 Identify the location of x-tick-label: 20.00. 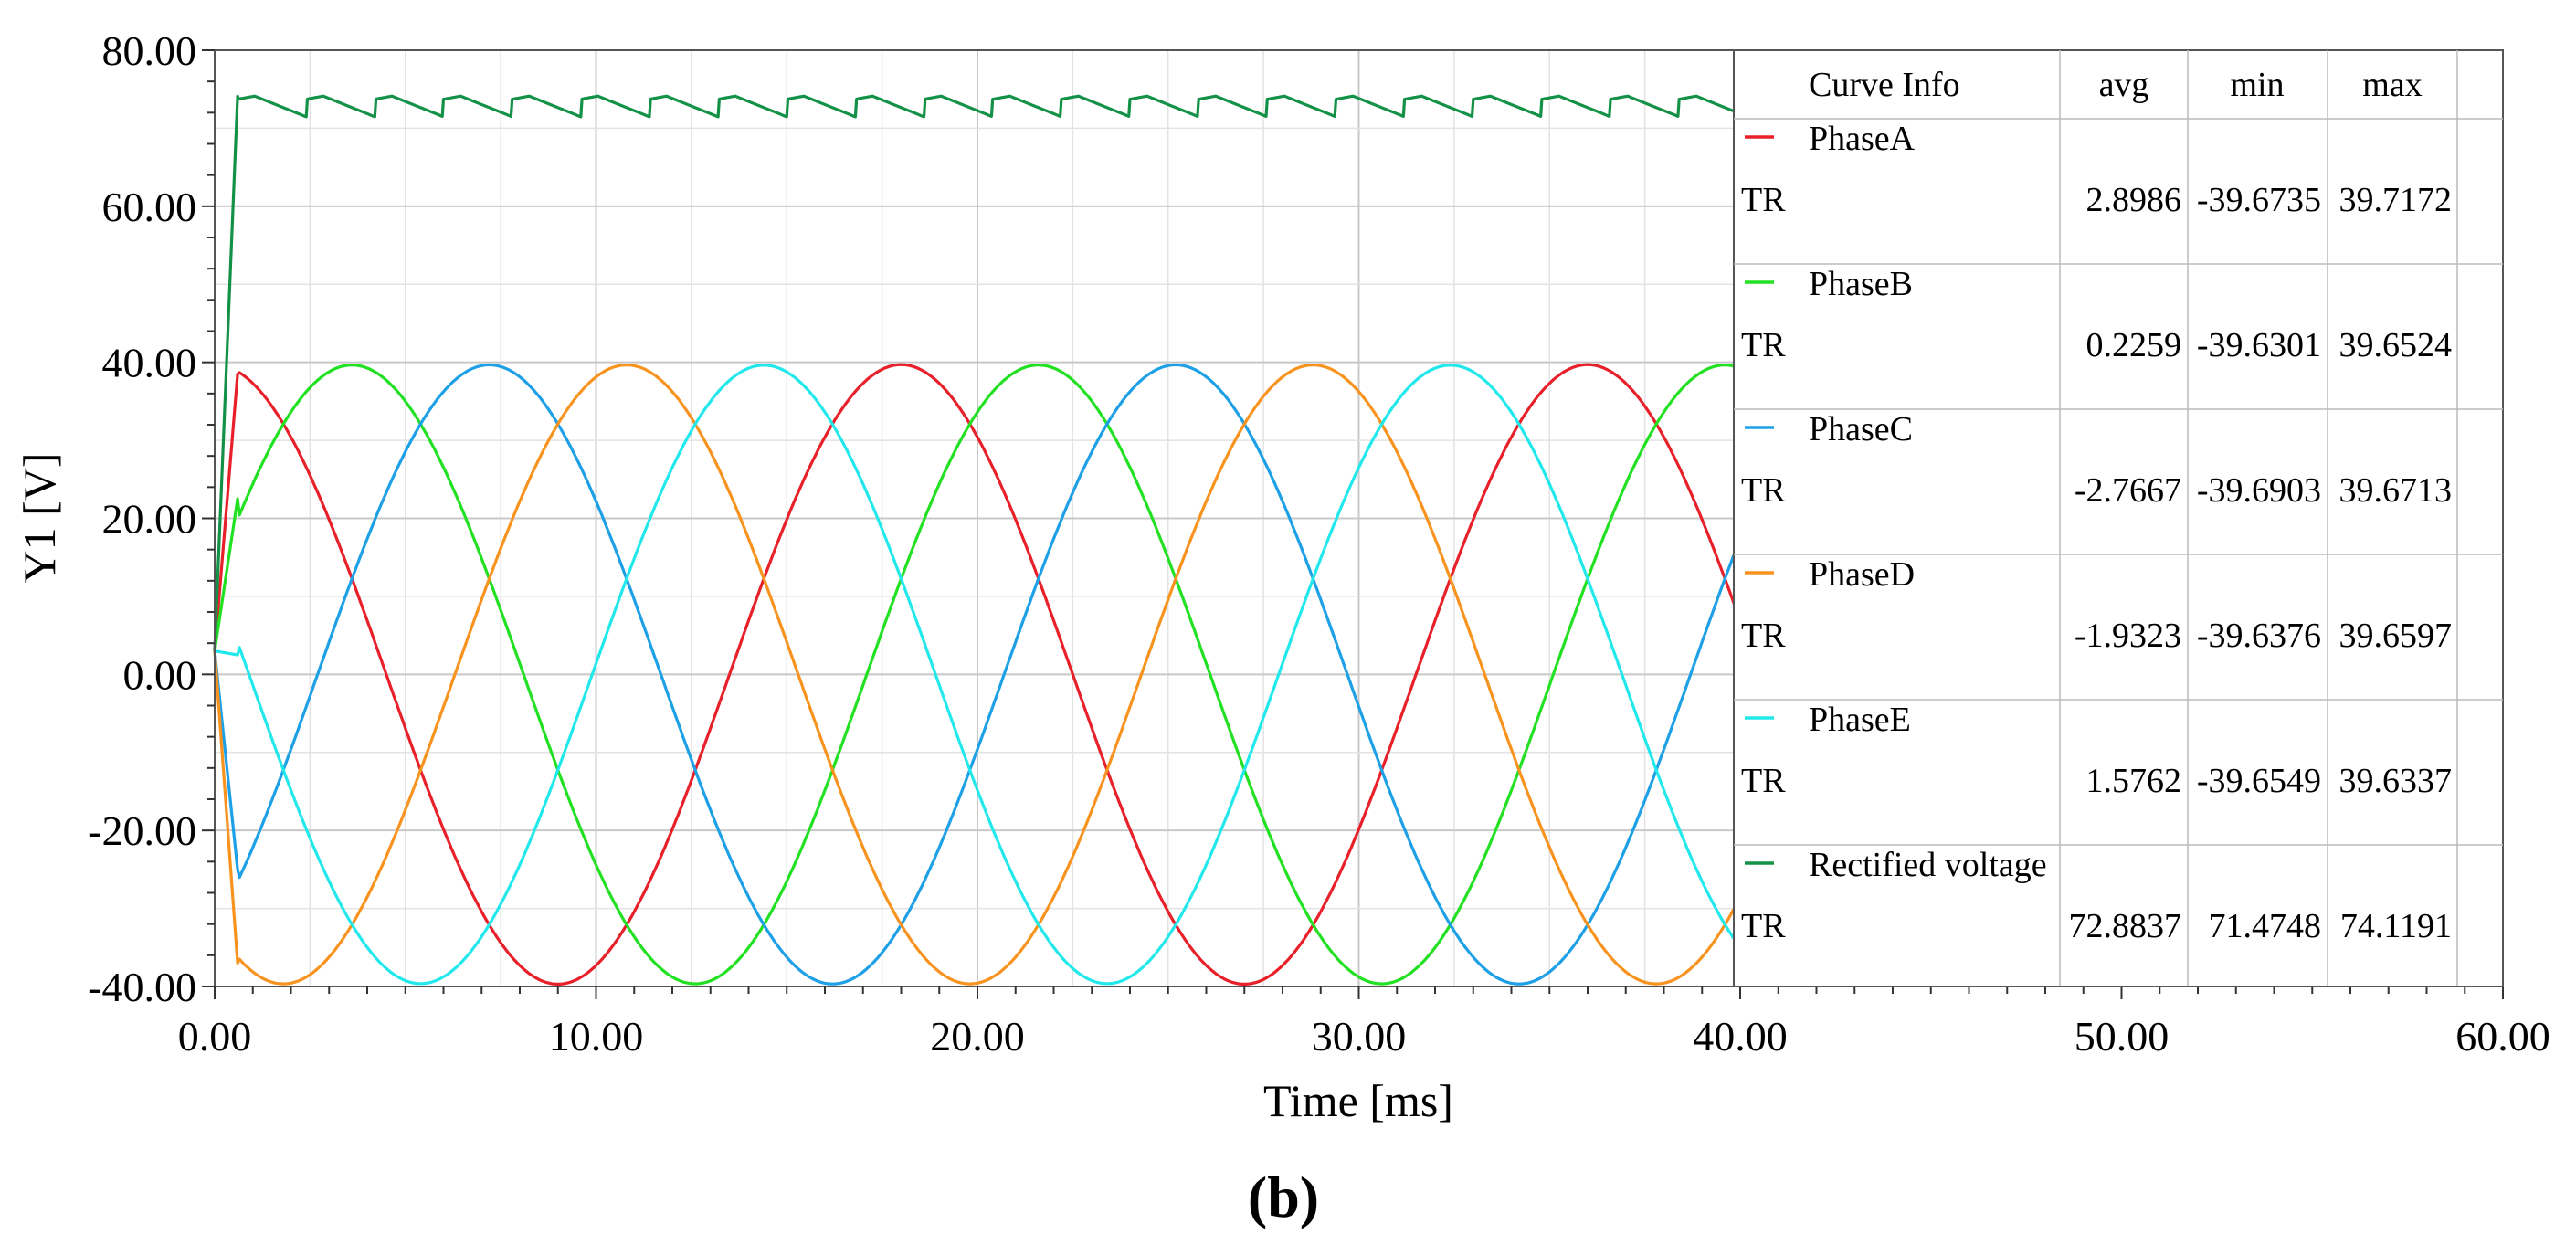
(977, 1036).